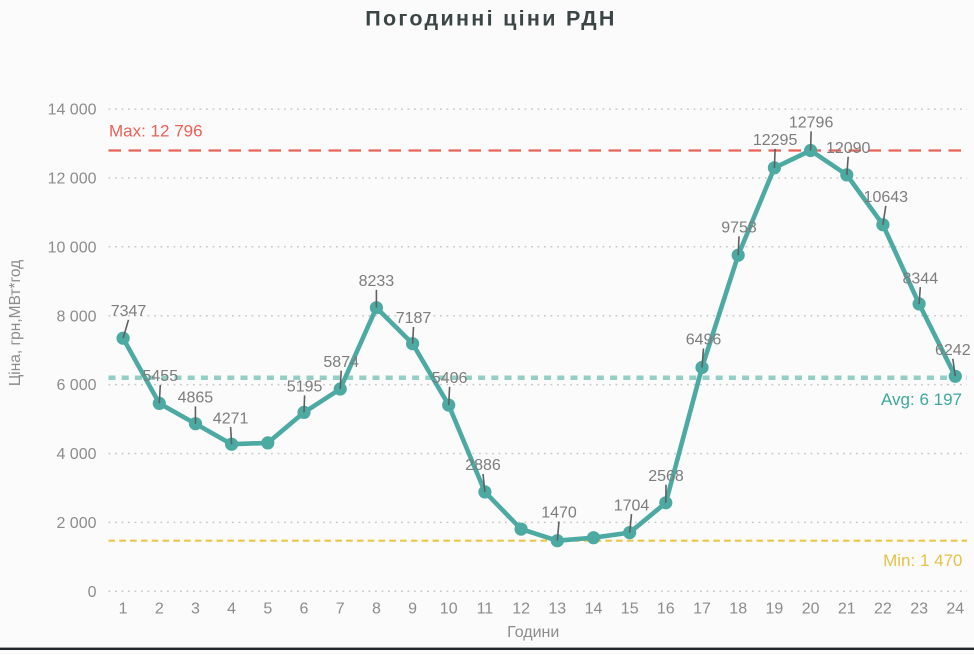 This screenshot has width=974, height=655. I want to click on svg-text: 8, so click(376, 609).